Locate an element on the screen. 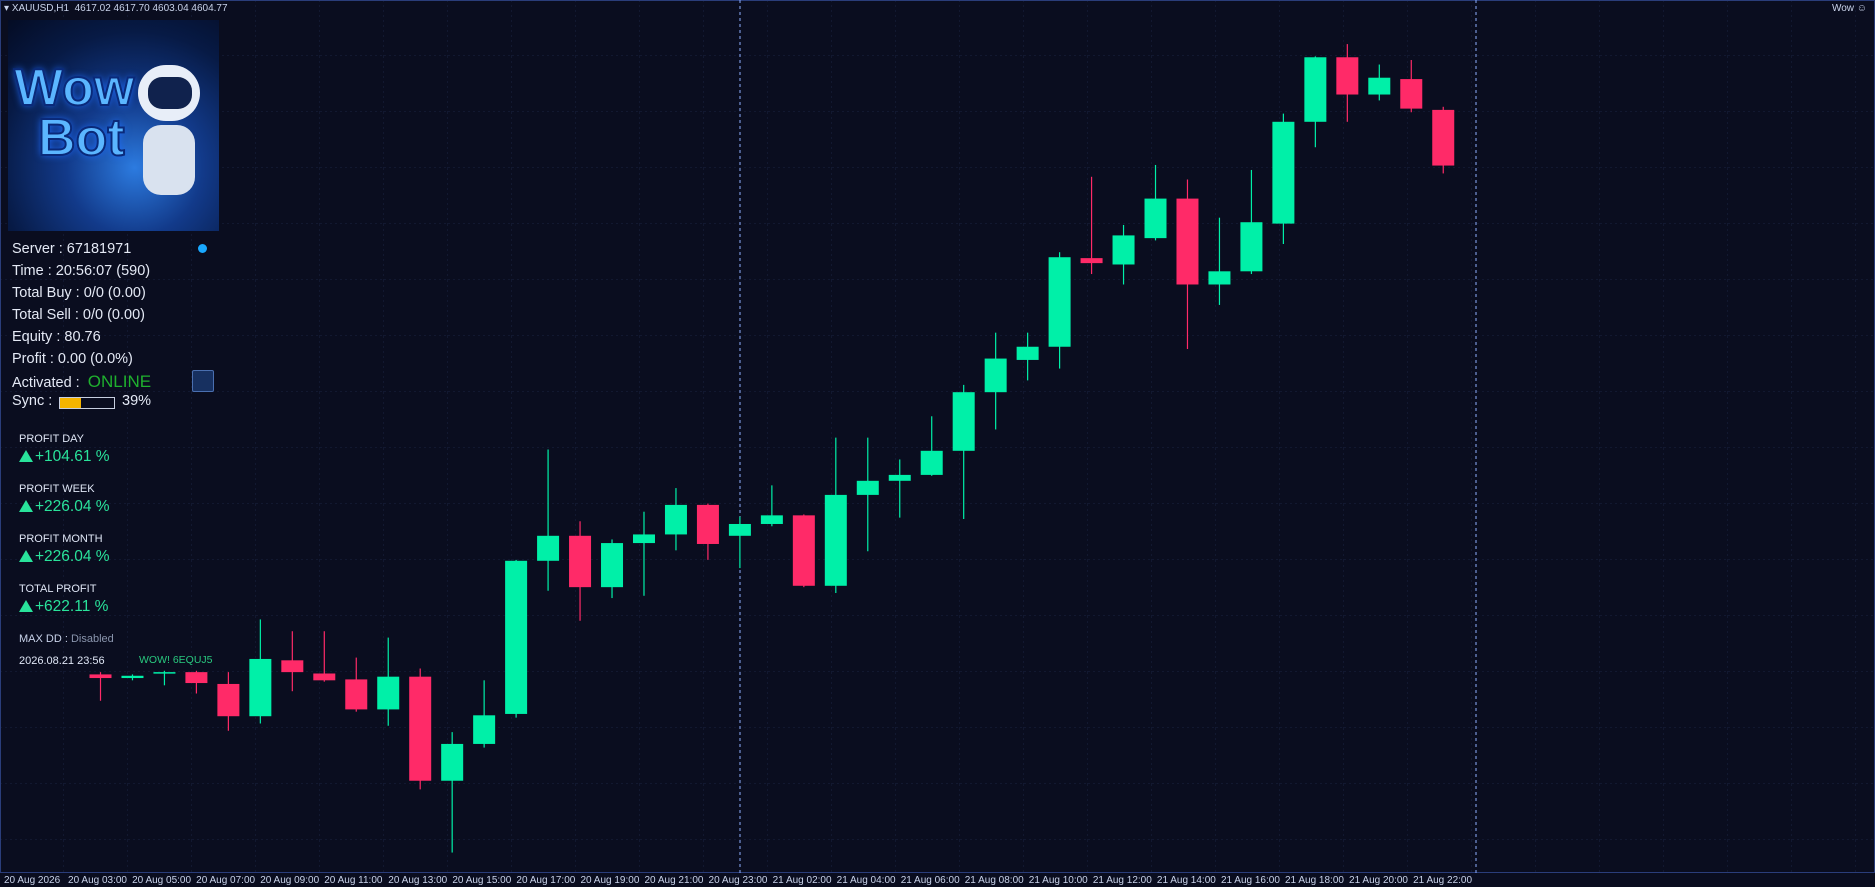 The image size is (1875, 887). info-line: Total Sell : 0/0 (0.00) is located at coordinates (78, 315).